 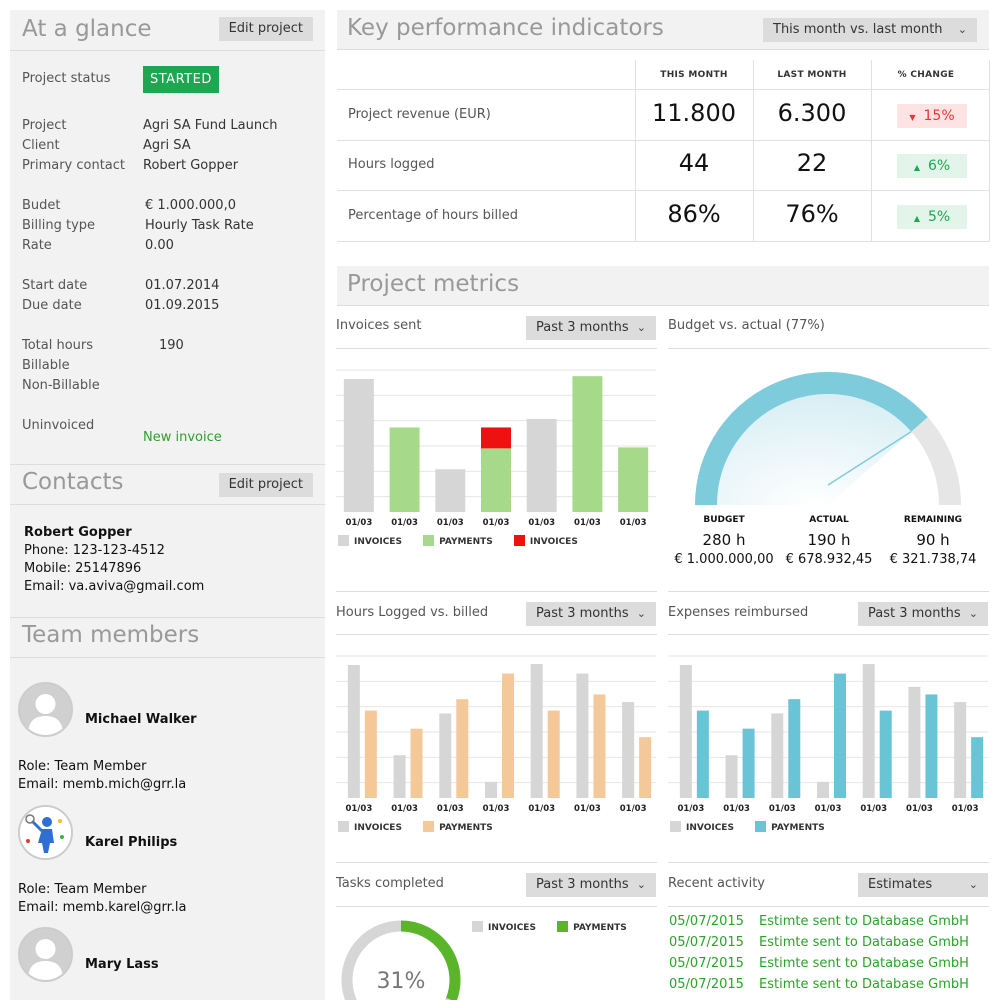 I want to click on field-value: Agri SA, so click(x=167, y=145).